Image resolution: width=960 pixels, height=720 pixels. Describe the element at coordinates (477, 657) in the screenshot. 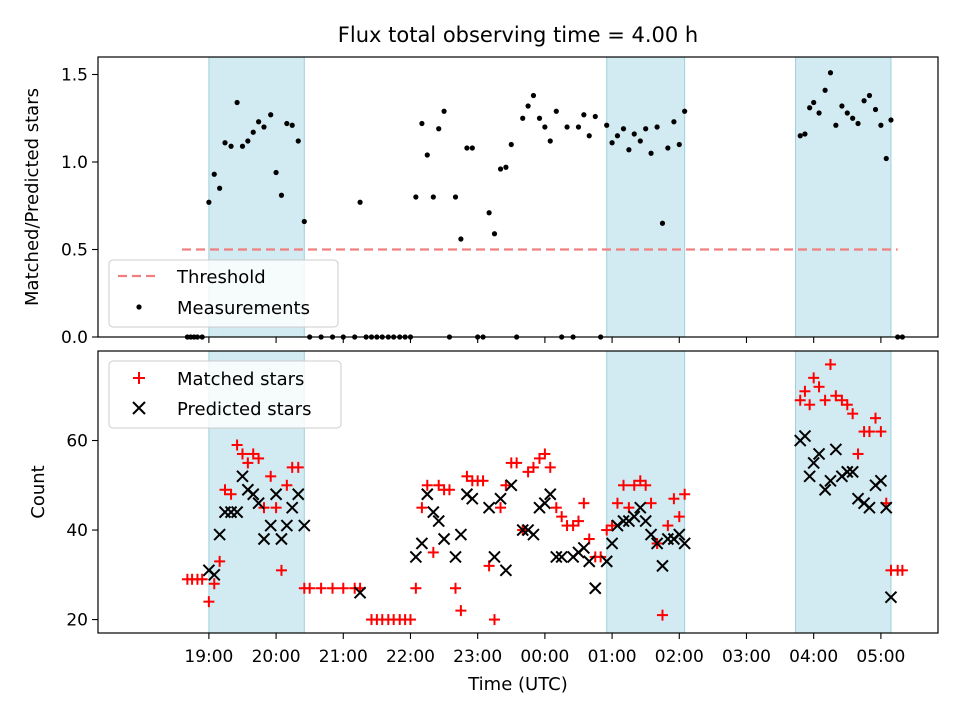

I see `x-tick-label: 23:00` at that location.